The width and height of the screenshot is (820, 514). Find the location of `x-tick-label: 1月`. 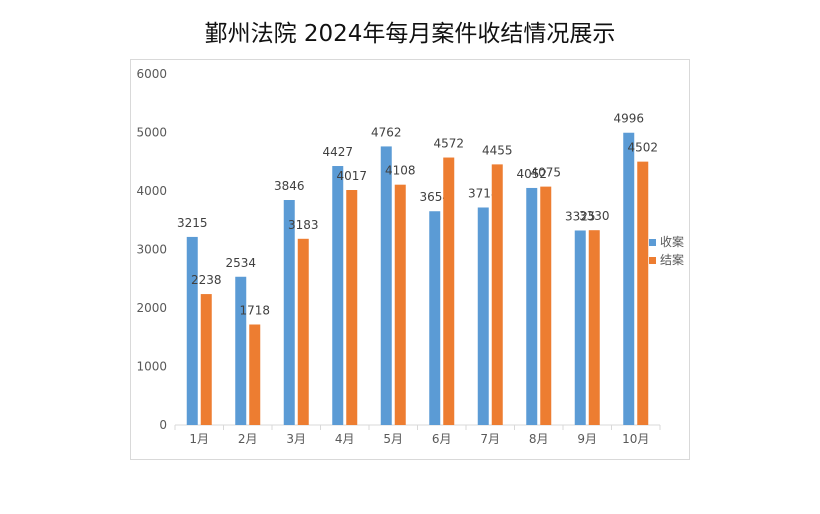

x-tick-label: 1月 is located at coordinates (199, 439).